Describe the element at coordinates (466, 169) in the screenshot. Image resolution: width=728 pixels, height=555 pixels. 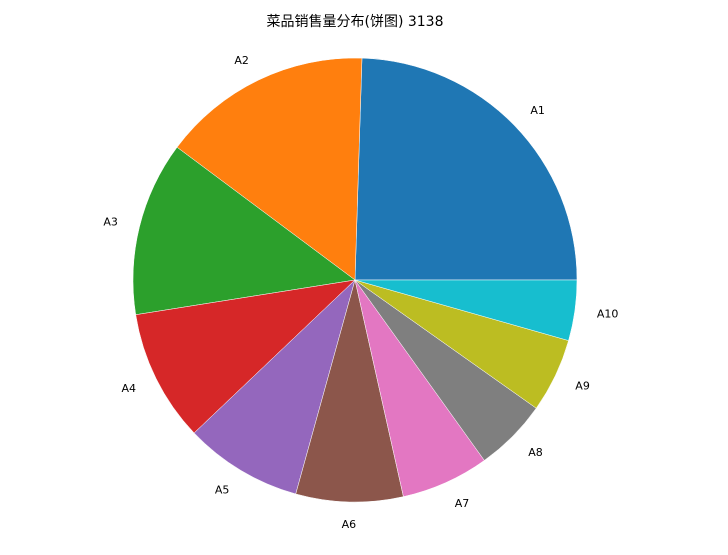
I see `pie-slice-a1` at that location.